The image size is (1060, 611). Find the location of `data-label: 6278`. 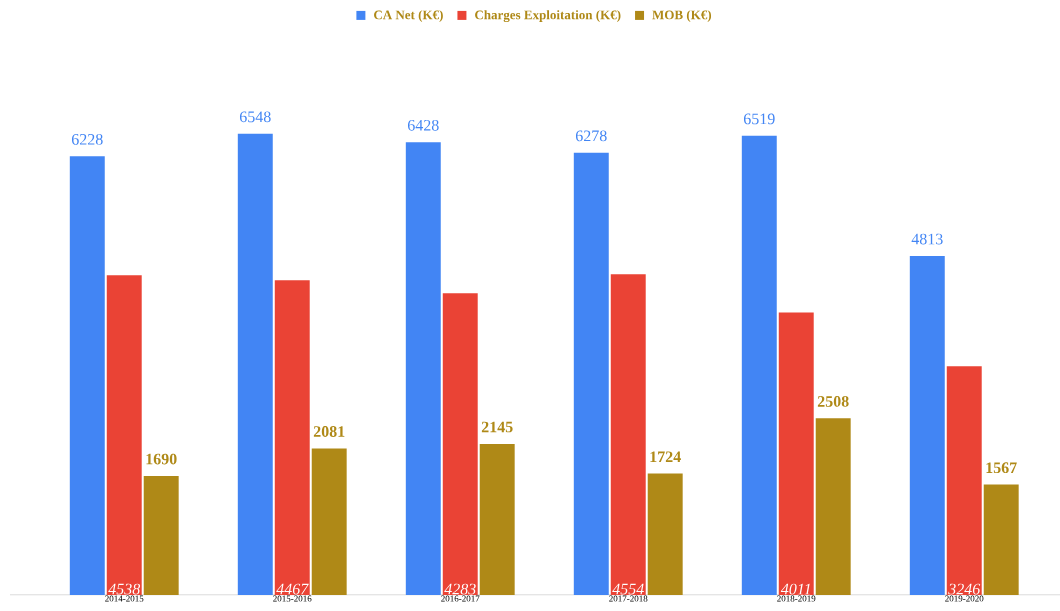

data-label: 6278 is located at coordinates (591, 136).